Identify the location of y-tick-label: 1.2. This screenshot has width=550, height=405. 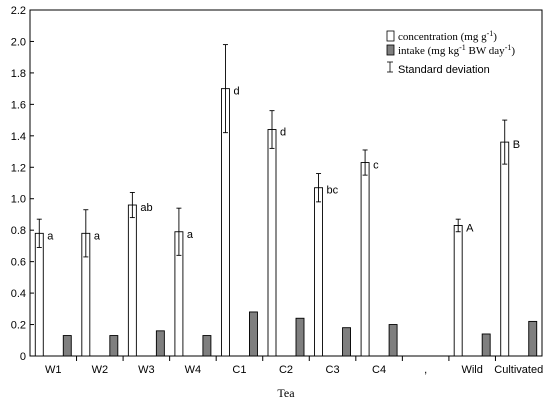
(18, 168).